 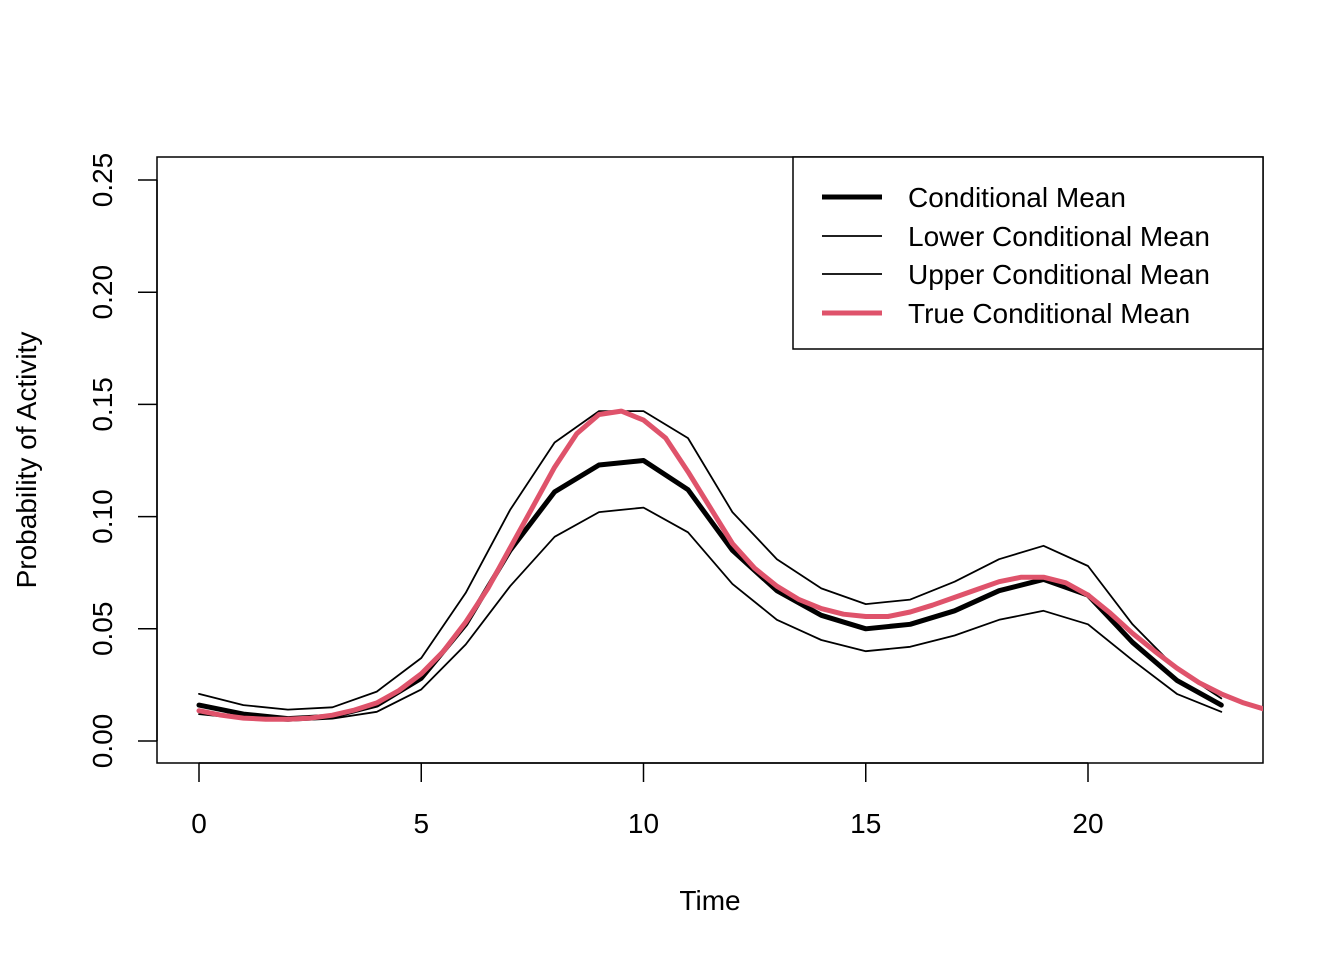 What do you see at coordinates (647, 800) in the screenshot?
I see `x-axis: 0 5 10 15 20` at bounding box center [647, 800].